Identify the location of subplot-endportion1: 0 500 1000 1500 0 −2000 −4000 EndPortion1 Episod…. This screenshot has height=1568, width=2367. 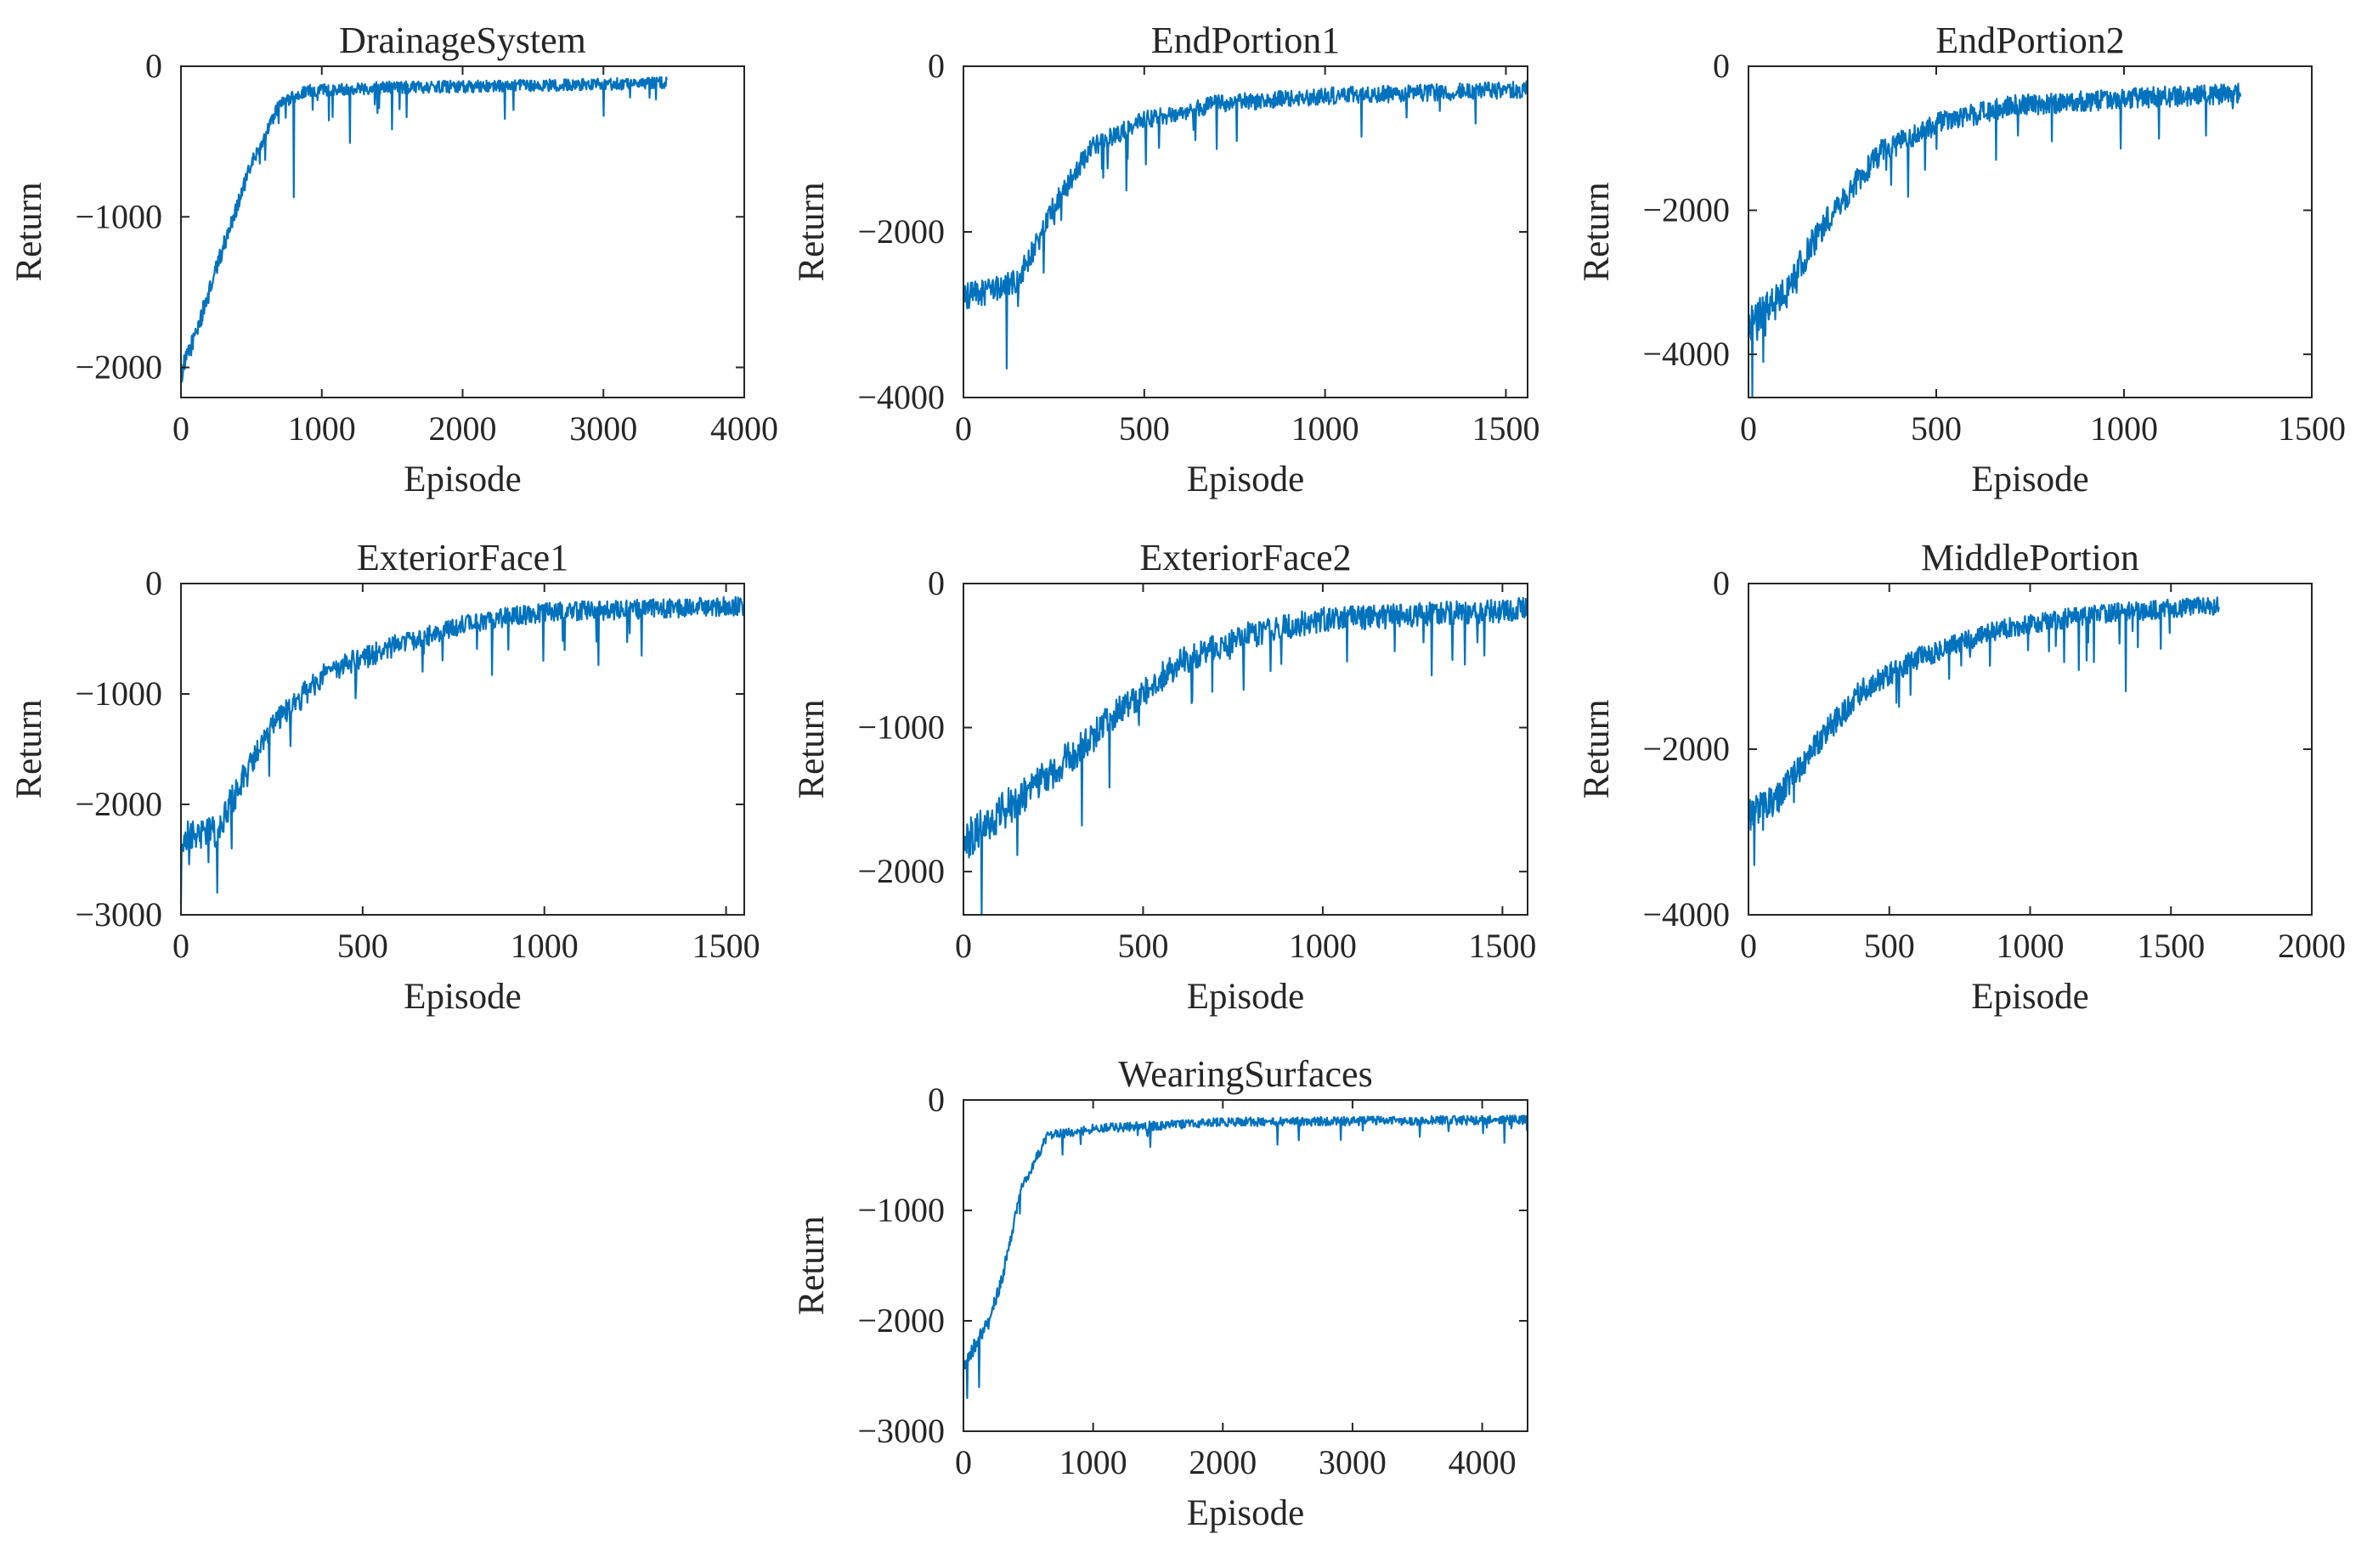
(1165, 260).